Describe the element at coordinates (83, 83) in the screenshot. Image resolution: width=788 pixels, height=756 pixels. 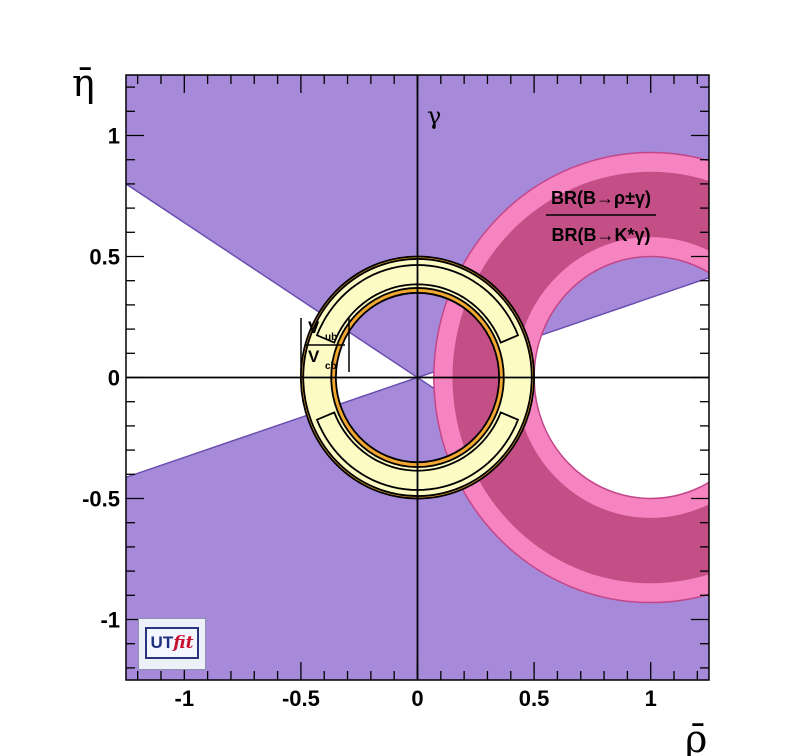
I see `y-axis-title: η̄` at that location.